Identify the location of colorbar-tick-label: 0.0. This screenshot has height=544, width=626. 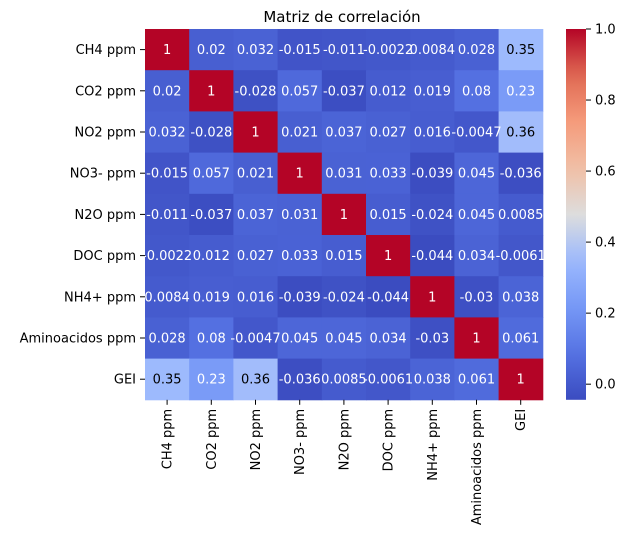
(605, 385).